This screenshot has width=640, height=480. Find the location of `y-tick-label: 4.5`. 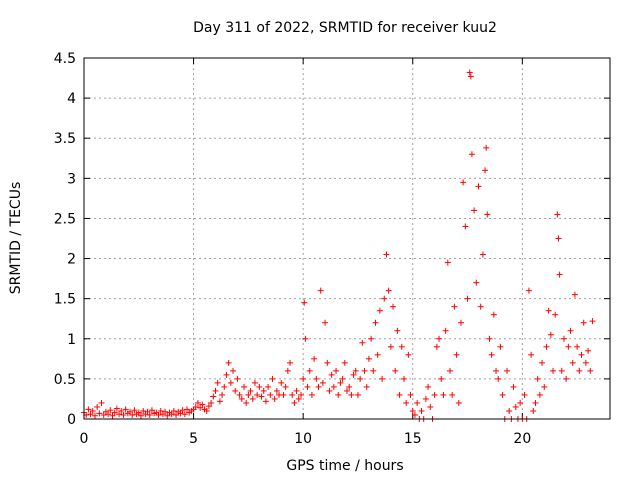

y-tick-label: 4.5 is located at coordinates (65, 59).